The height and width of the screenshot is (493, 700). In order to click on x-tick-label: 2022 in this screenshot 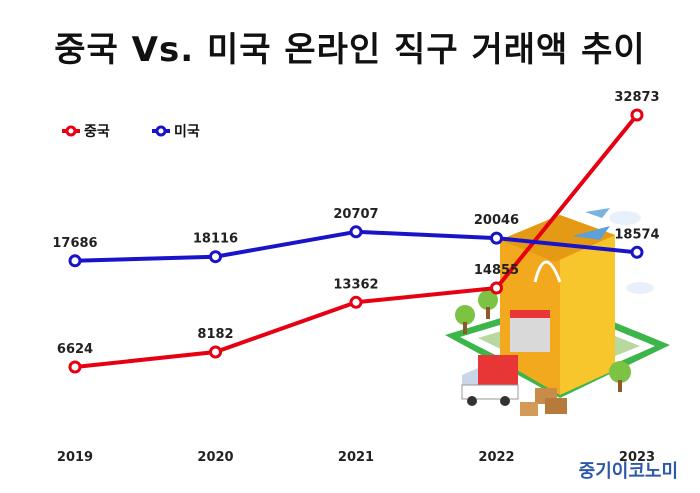, I will do `click(496, 457)`.